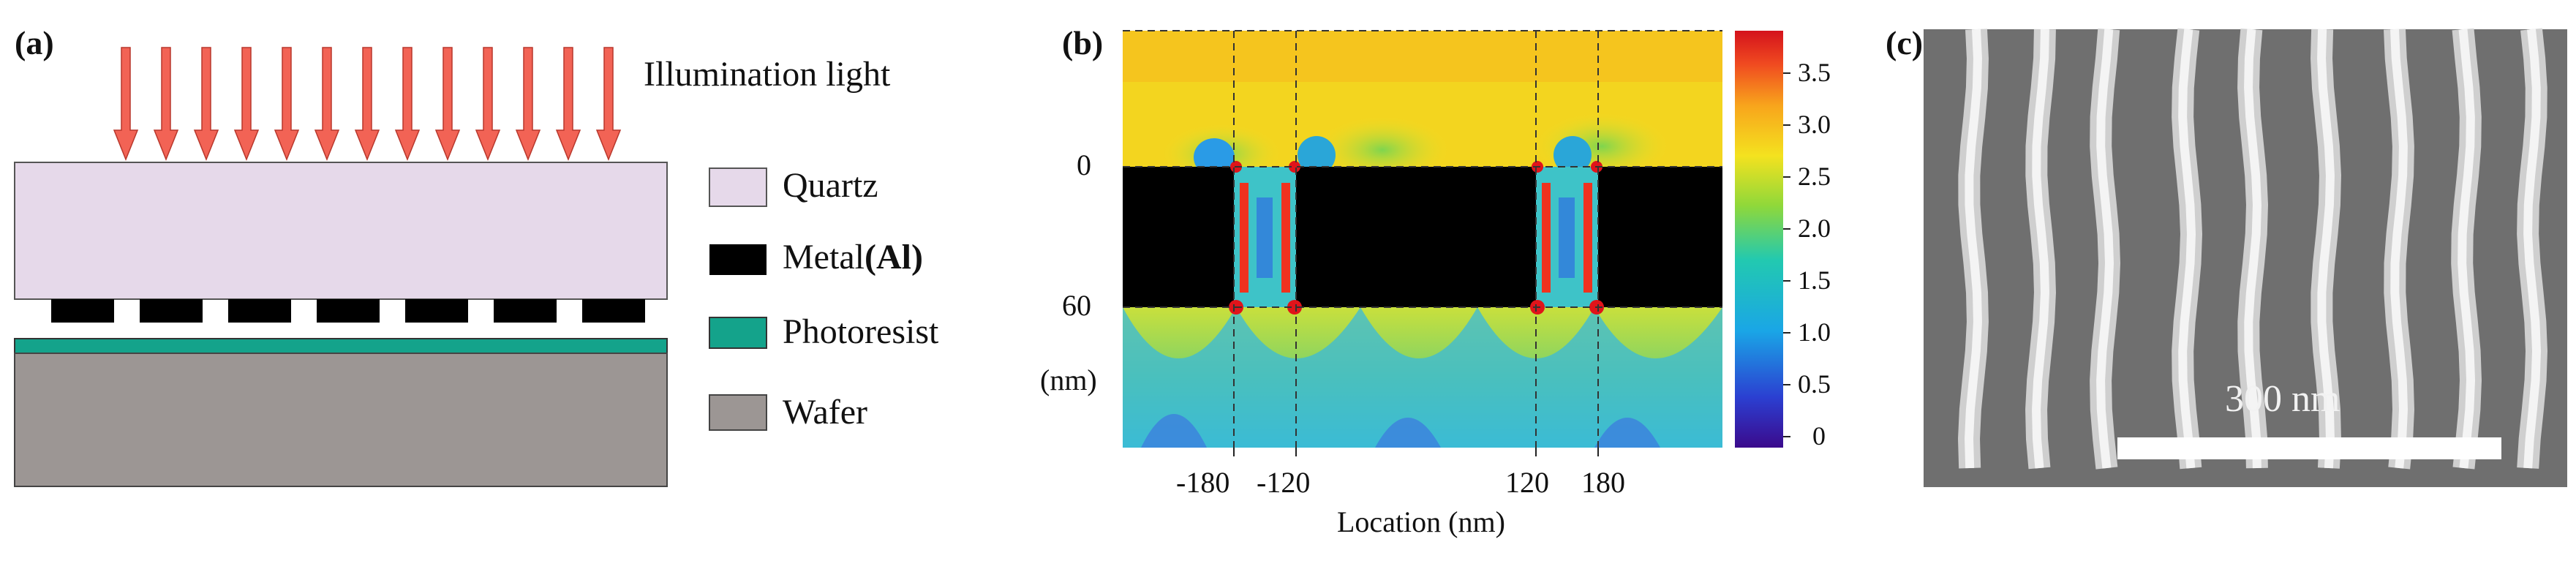 The image size is (2576, 561). Describe the element at coordinates (1814, 72) in the screenshot. I see `colorbar-tick-3-5: 3.5` at that location.